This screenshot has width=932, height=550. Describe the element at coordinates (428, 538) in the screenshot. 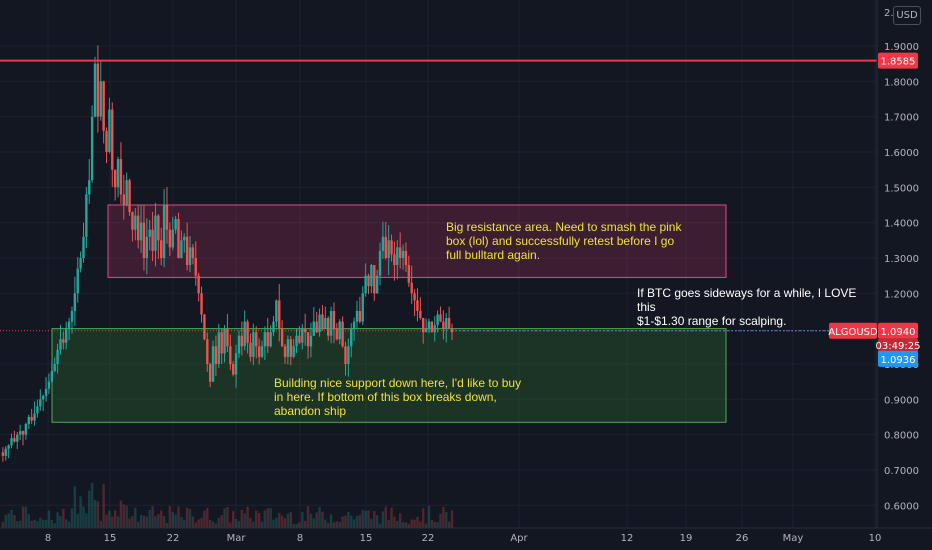

I see `time-tick-label: 22` at that location.